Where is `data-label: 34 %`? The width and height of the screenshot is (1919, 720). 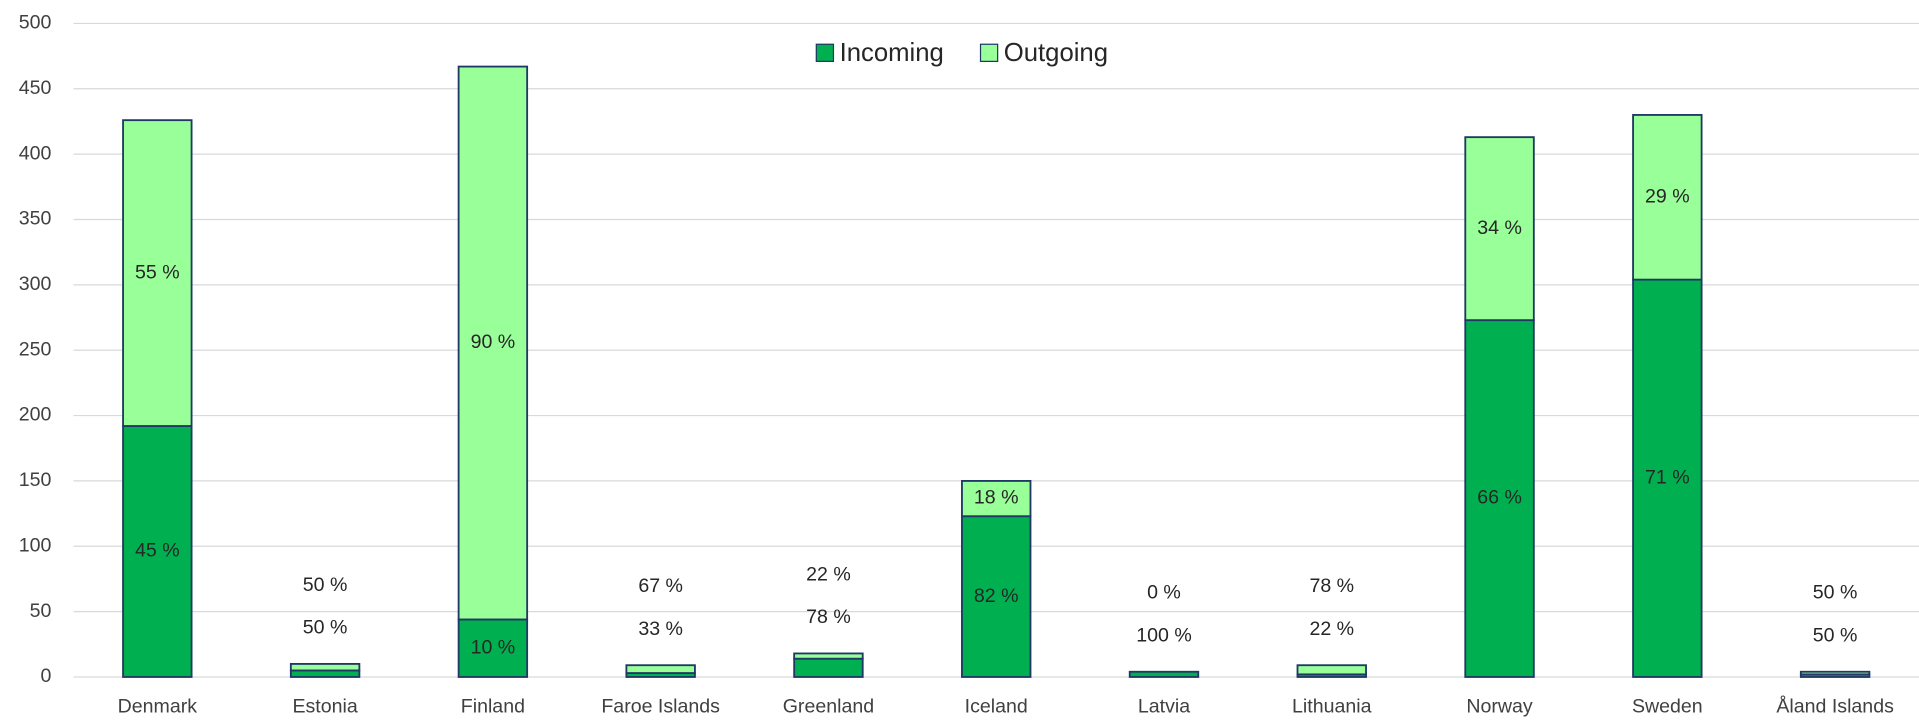 data-label: 34 % is located at coordinates (1499, 228).